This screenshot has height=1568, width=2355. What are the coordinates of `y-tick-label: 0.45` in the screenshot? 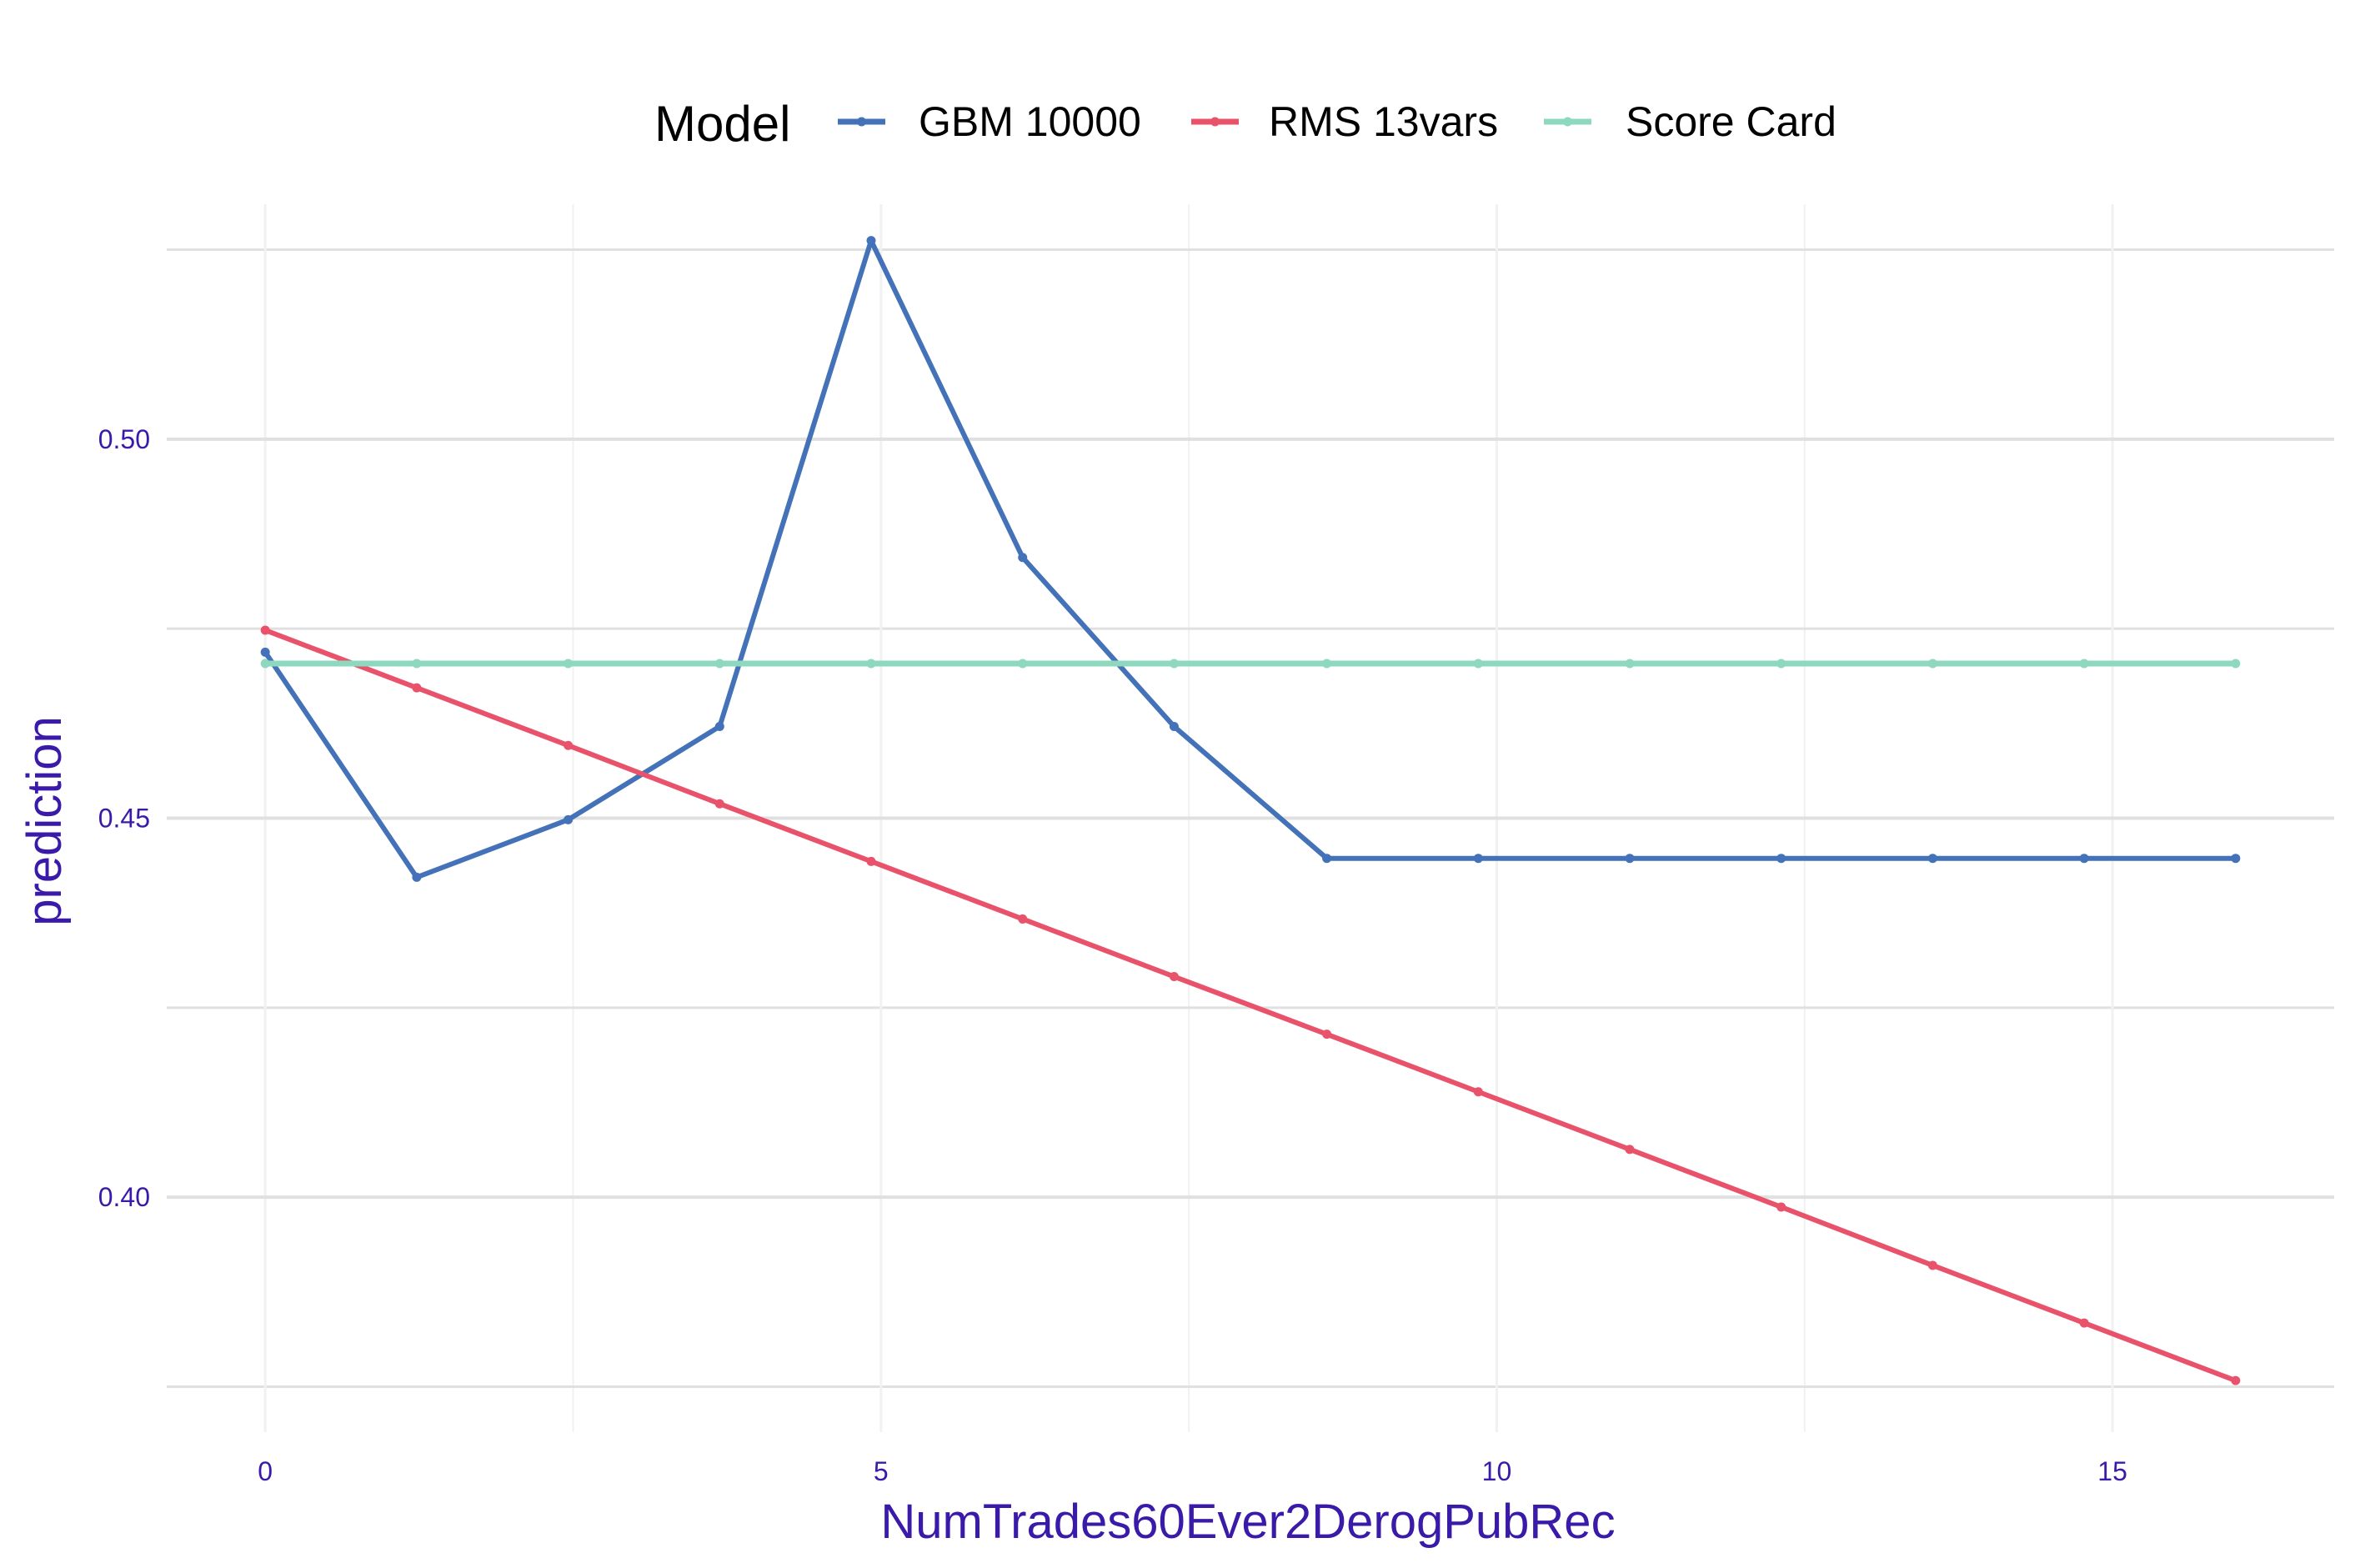 It's located at (124, 819).